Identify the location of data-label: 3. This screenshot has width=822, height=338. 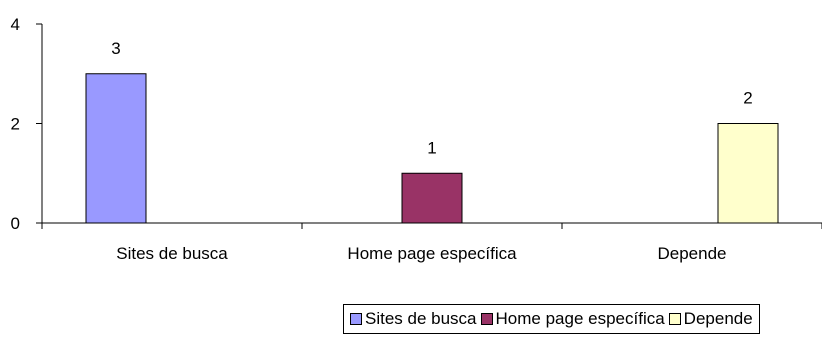
(115, 48).